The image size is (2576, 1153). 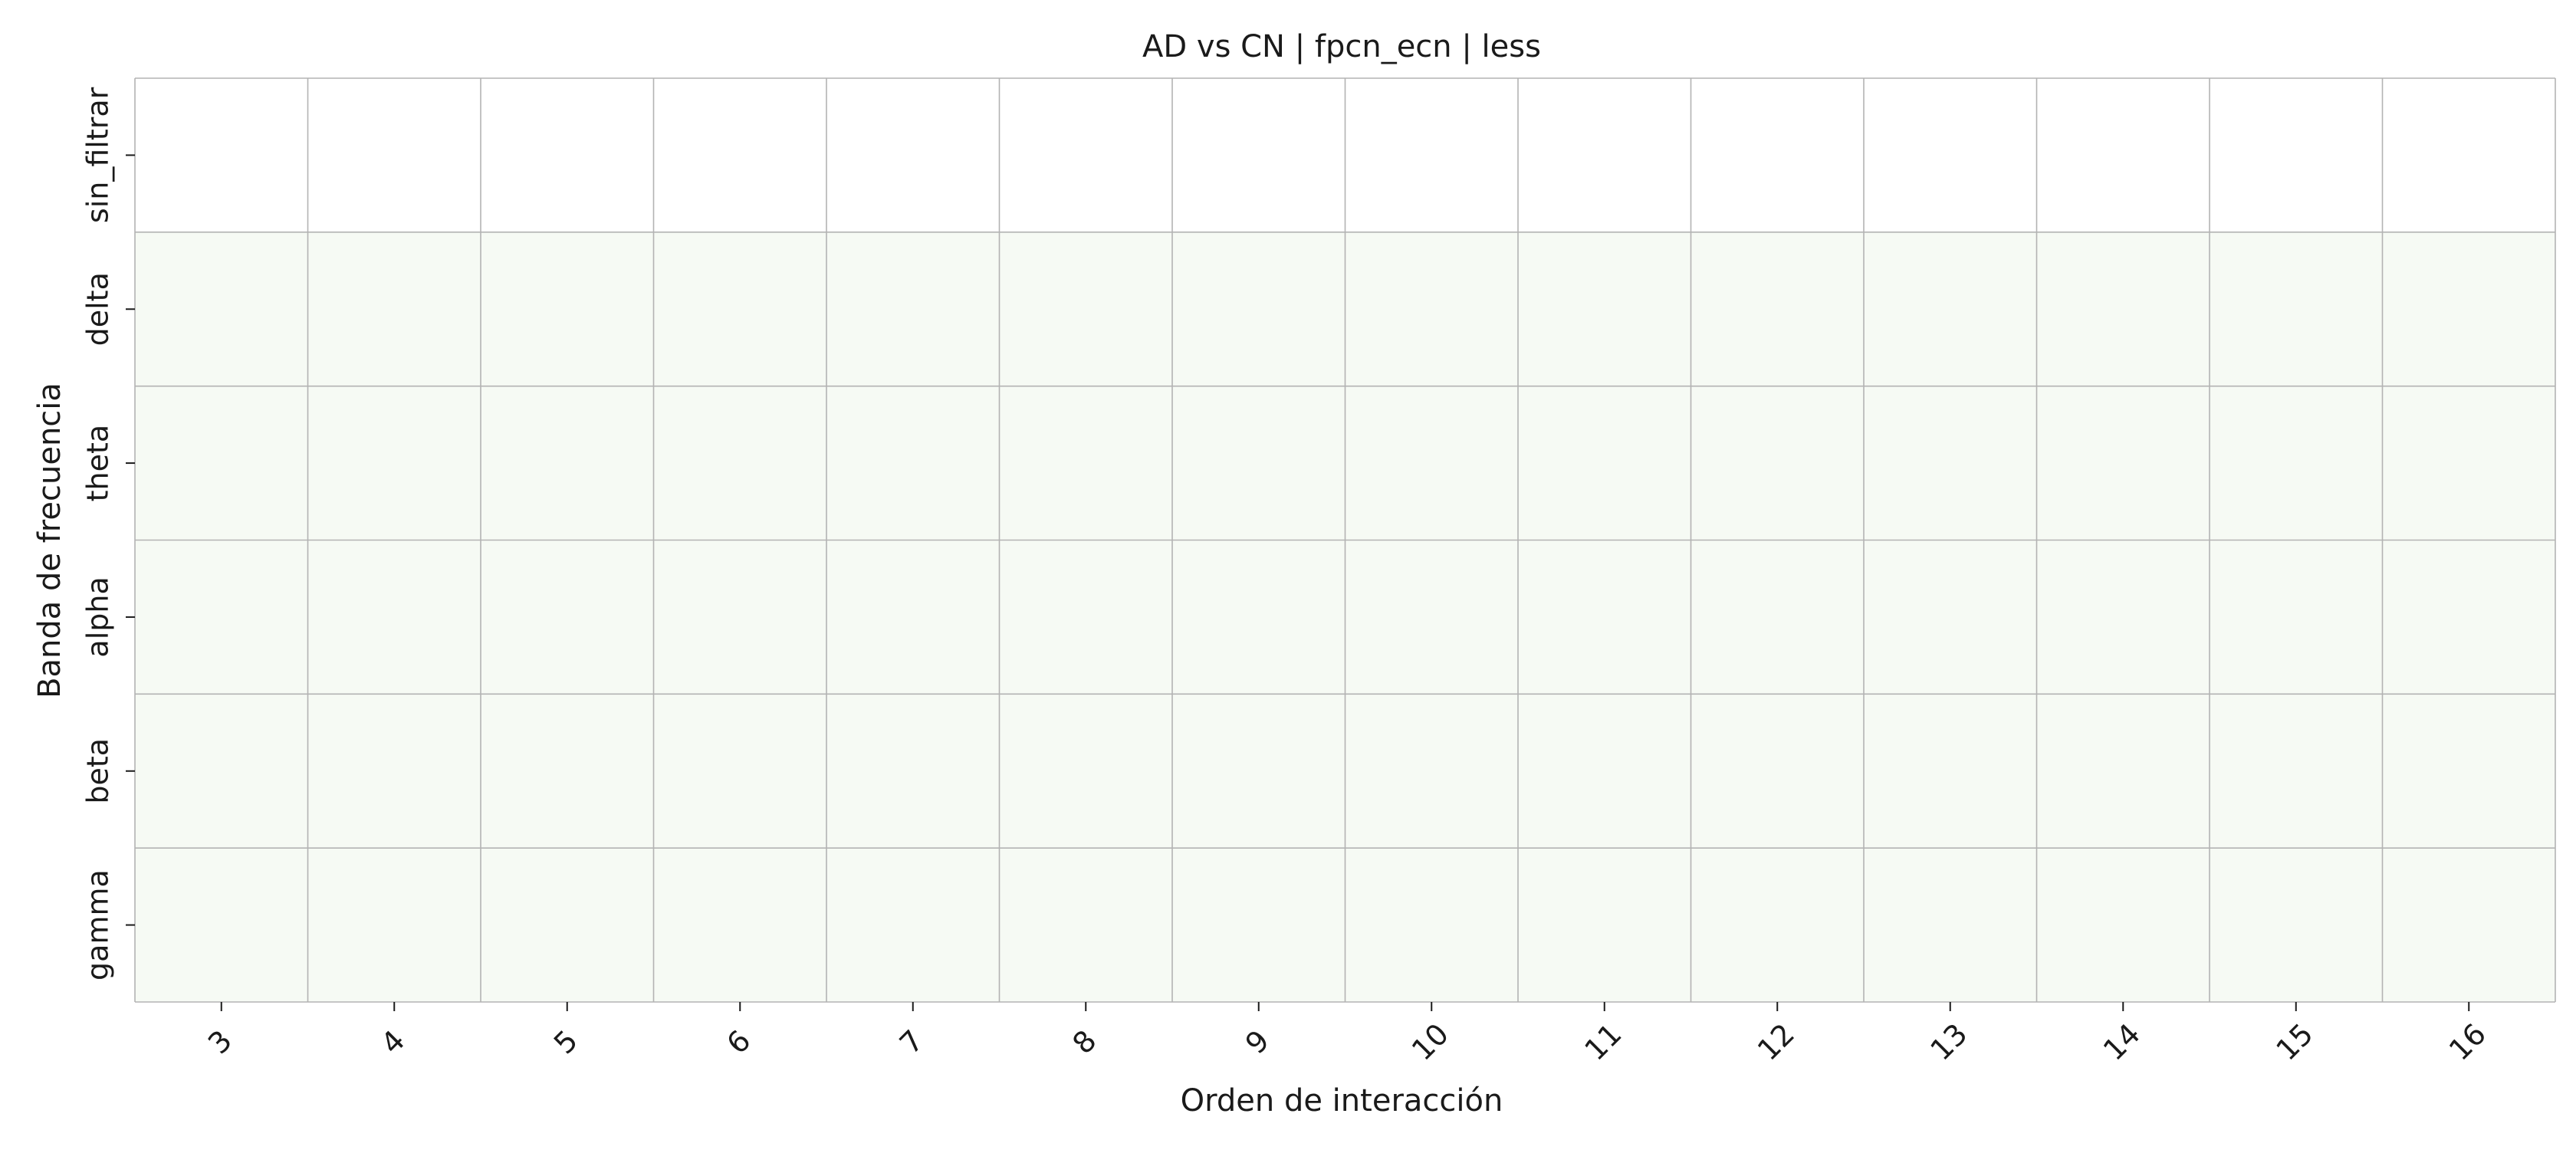 What do you see at coordinates (392, 1041) in the screenshot?
I see `x-tick-label: 4` at bounding box center [392, 1041].